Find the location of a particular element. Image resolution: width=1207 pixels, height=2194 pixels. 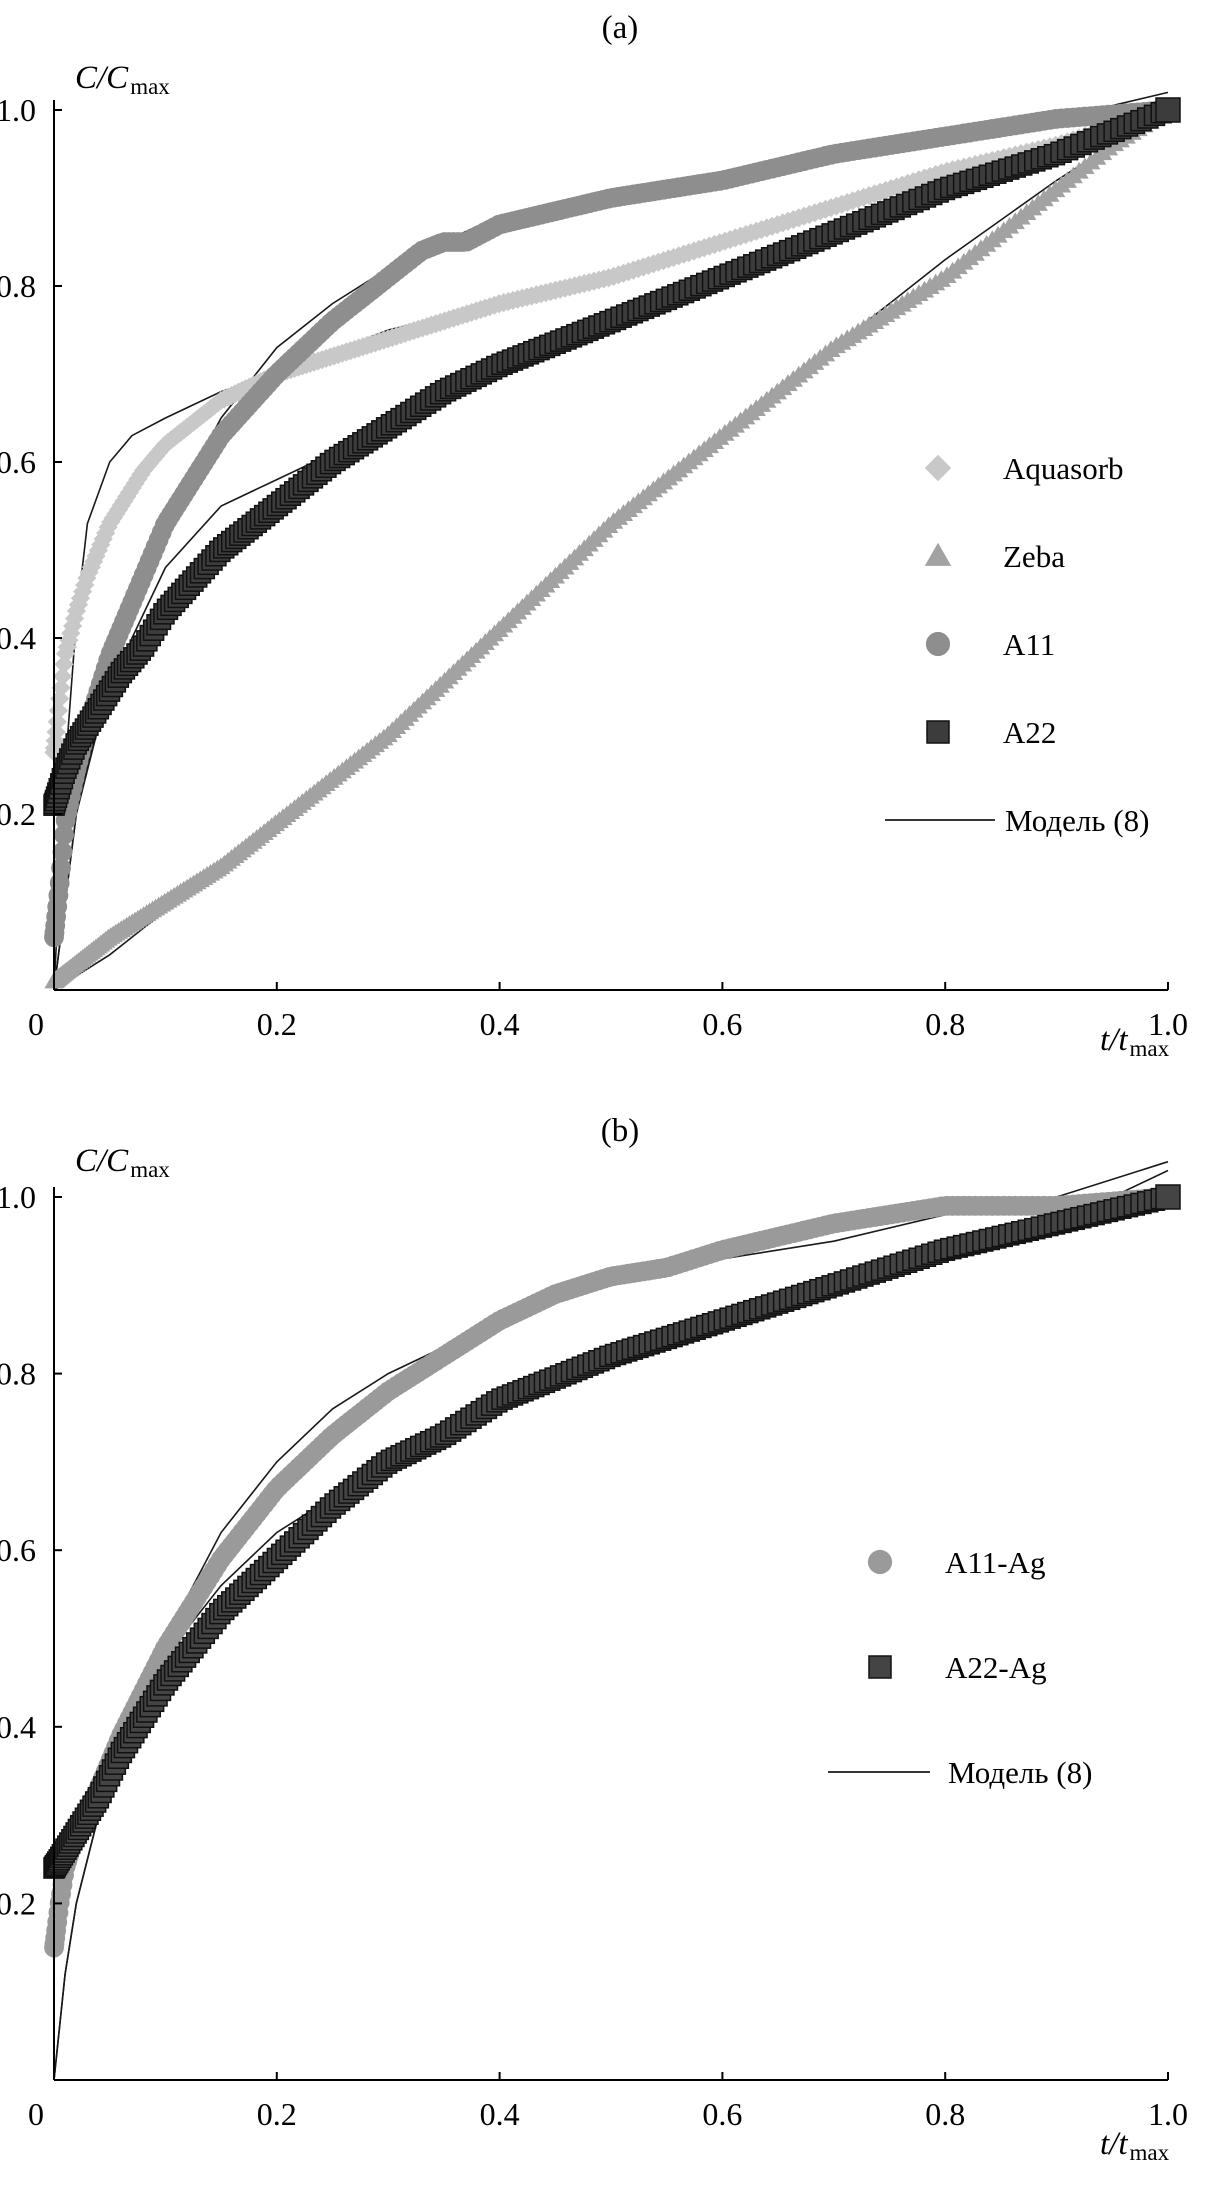

panel-label: (b) is located at coordinates (620, 1131).